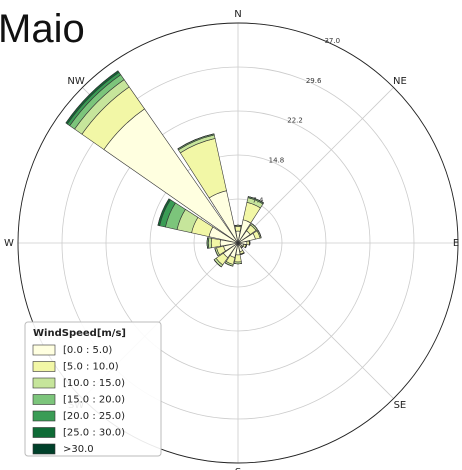  I want to click on direction-label: SE, so click(400, 405).